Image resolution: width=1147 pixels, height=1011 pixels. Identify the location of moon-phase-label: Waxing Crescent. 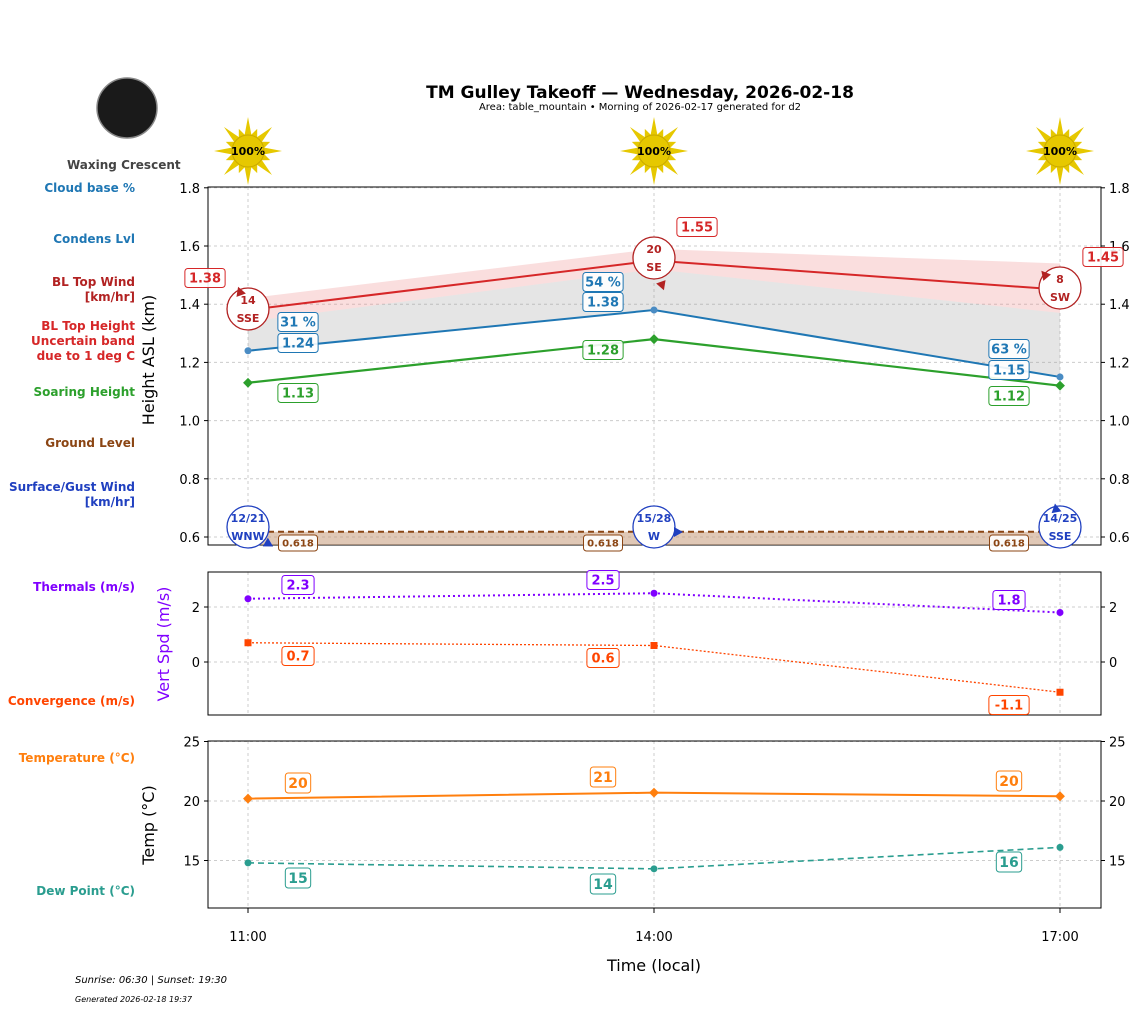
(124, 165).